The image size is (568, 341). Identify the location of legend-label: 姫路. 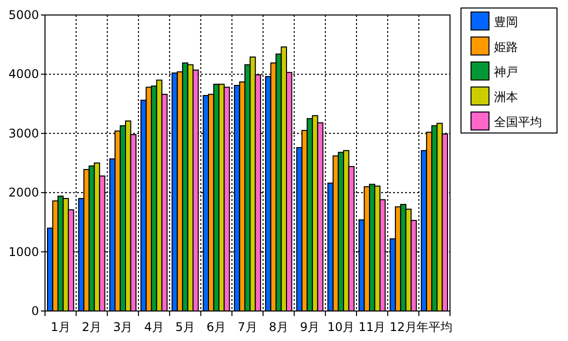
(506, 47).